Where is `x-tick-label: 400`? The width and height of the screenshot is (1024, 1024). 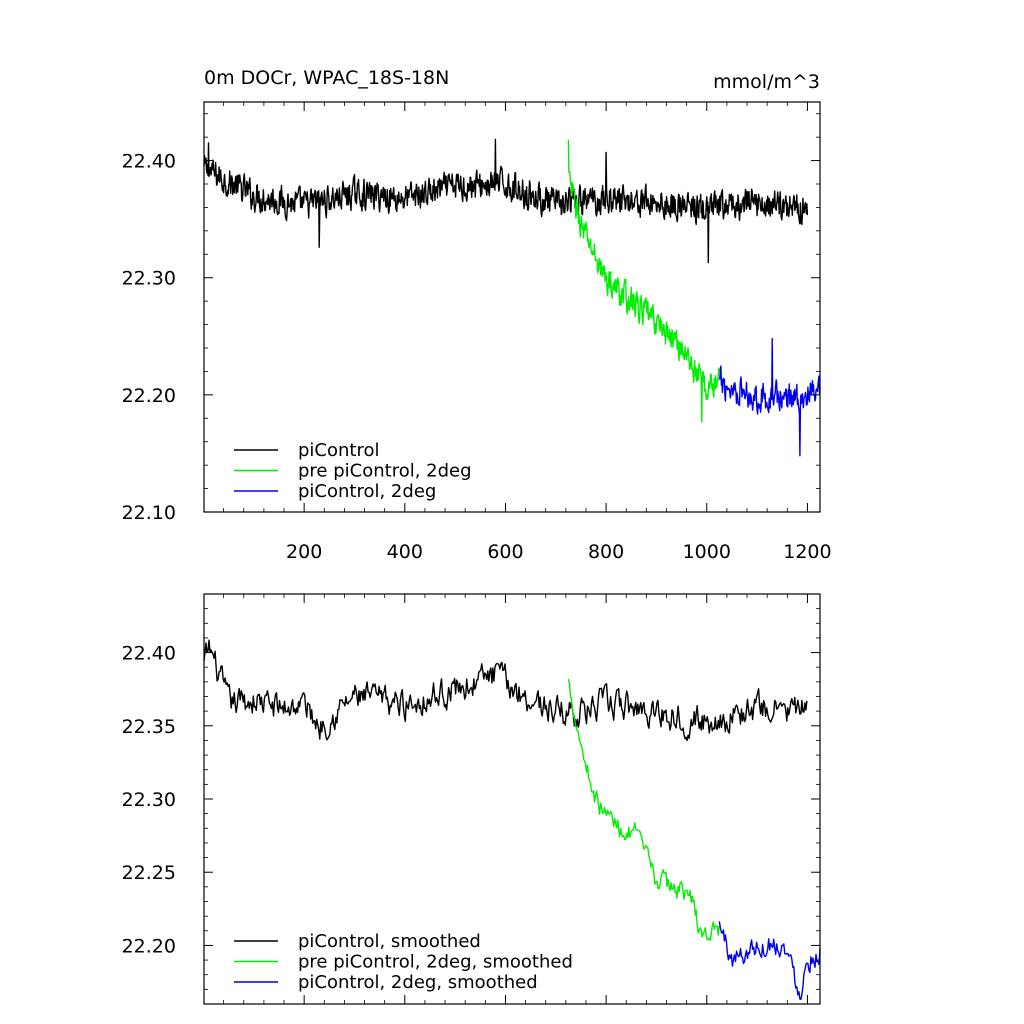
x-tick-label: 400 is located at coordinates (405, 552).